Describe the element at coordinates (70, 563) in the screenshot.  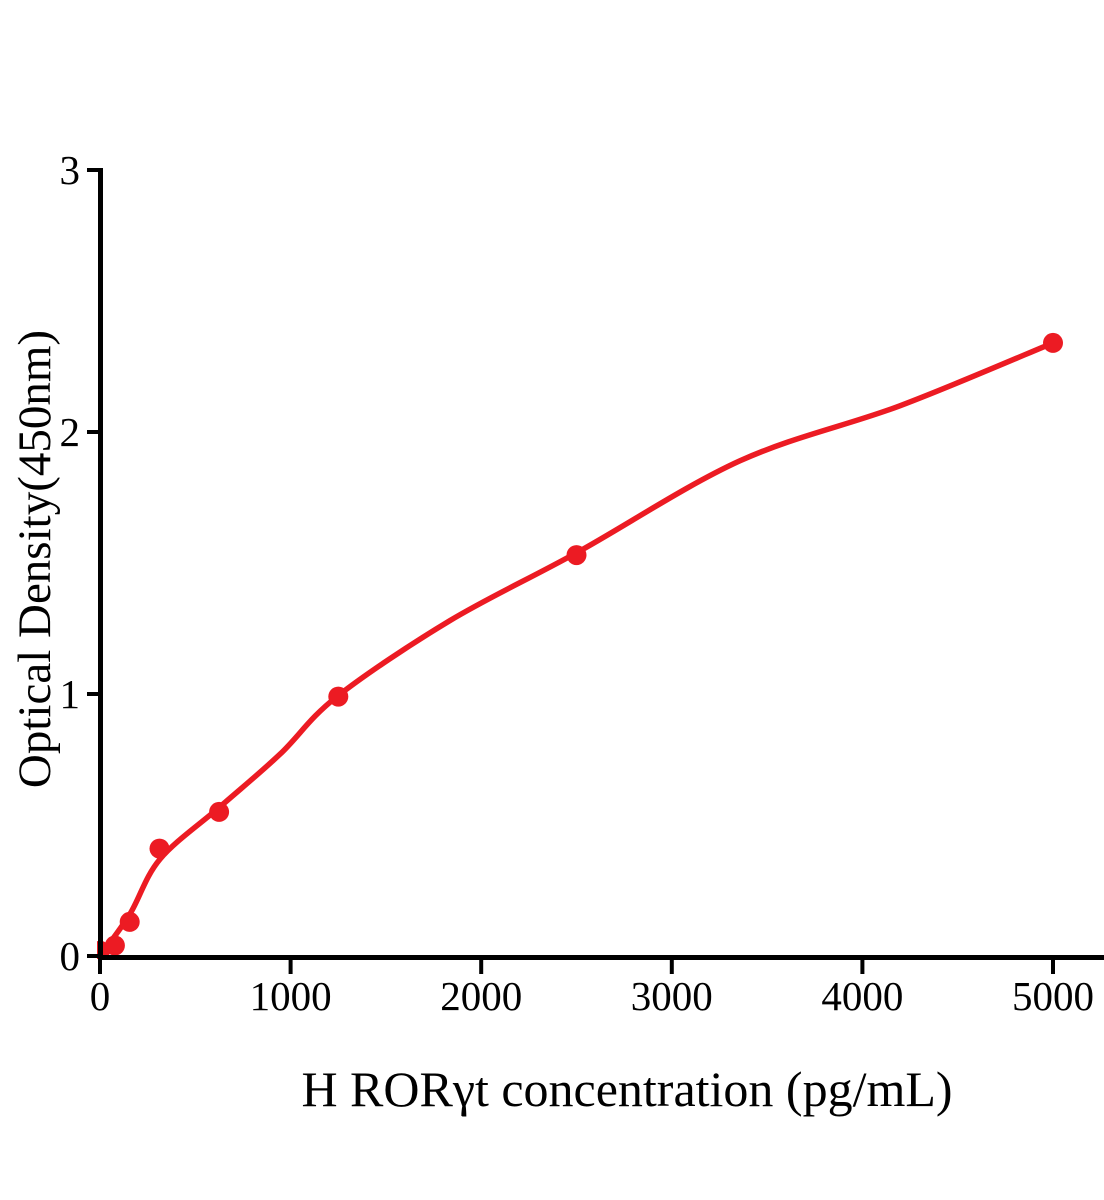
I see `y-axis-tick-labels: 0 1 2 3` at that location.